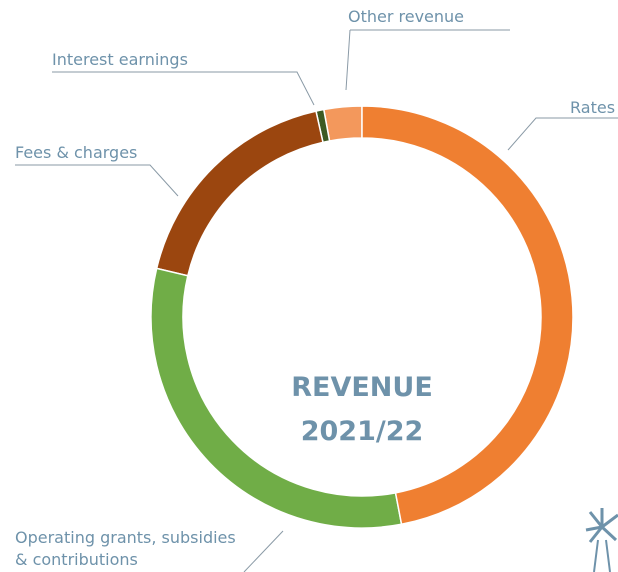 This screenshot has width=618, height=572. What do you see at coordinates (76, 152) in the screenshot?
I see `slice-label: Fees & charges` at bounding box center [76, 152].